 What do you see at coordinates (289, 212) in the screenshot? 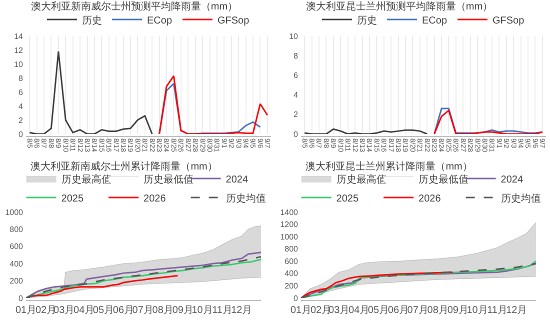
I see `y-tick-label: 1400` at bounding box center [289, 212].